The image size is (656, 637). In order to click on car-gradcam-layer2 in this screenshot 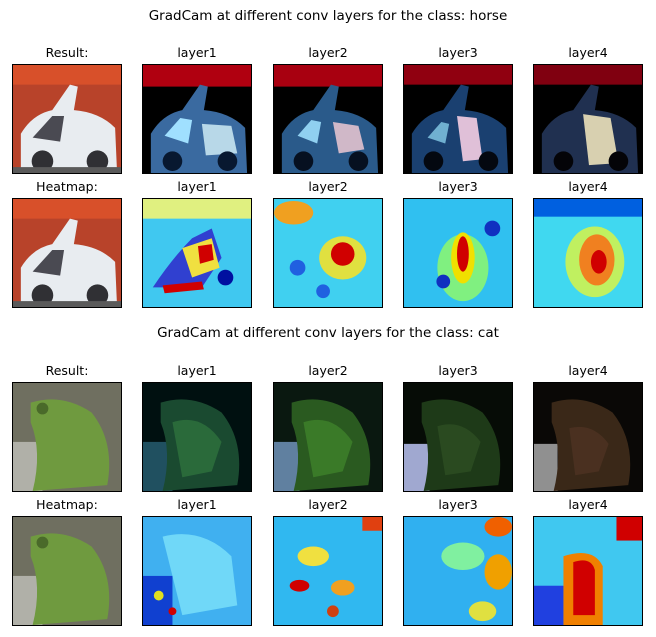, I will do `click(328, 119)`.